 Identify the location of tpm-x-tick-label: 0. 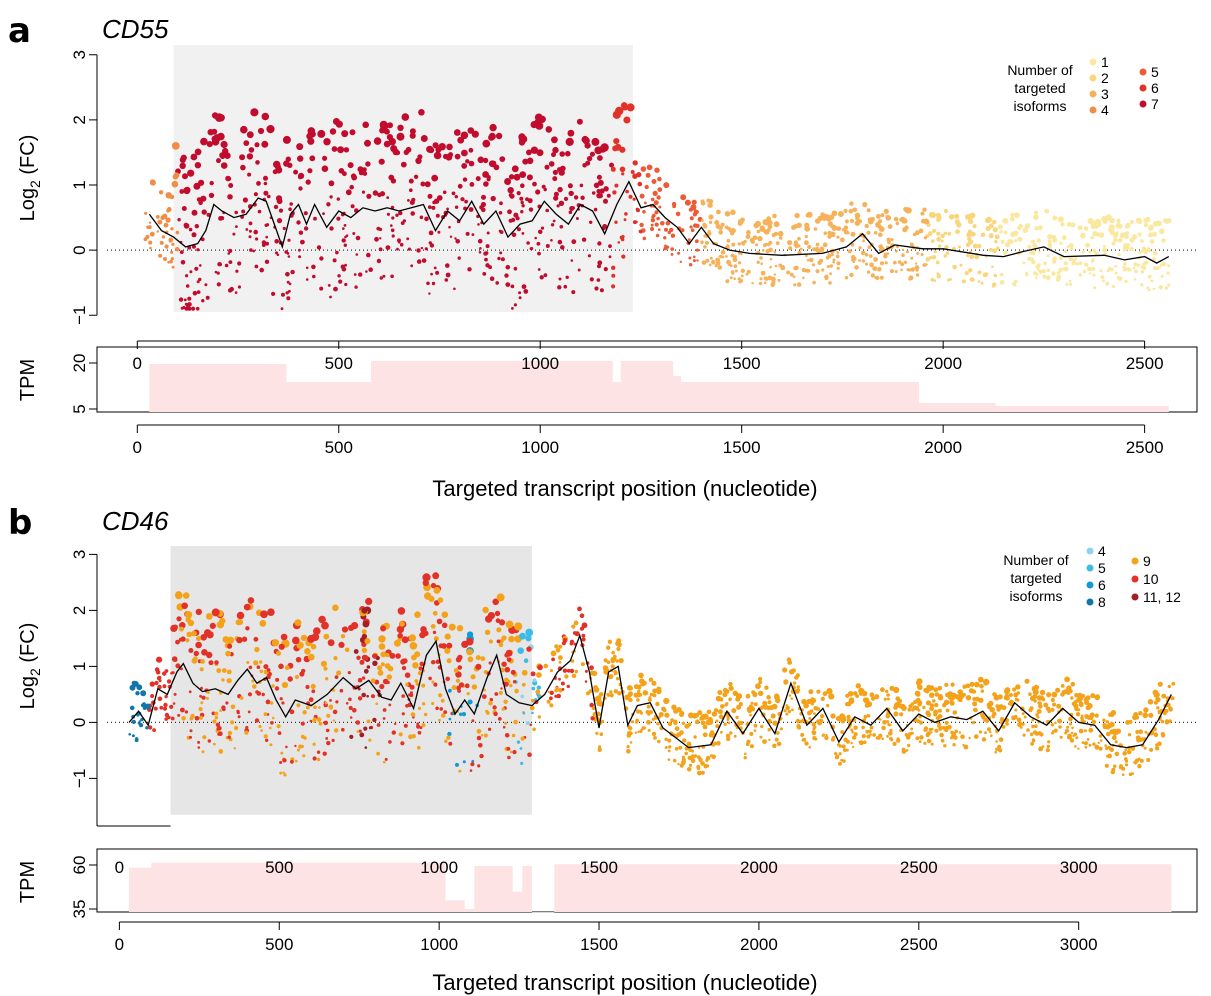
(119, 867).